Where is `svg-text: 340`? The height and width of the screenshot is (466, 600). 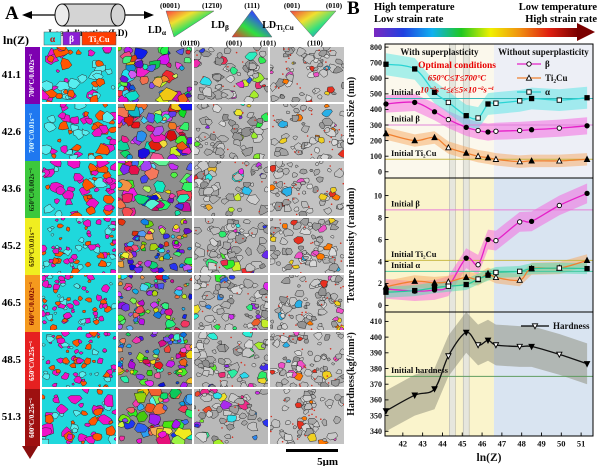 svg-text: 340 is located at coordinates (376, 431).